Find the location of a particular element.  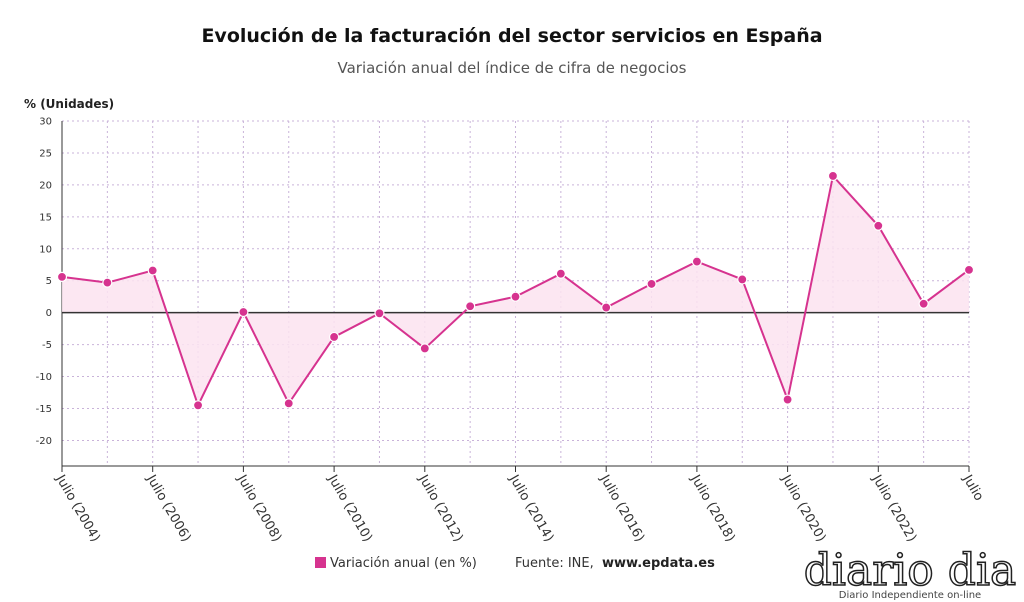

x-tick-label: Julio (2020) is located at coordinates (803, 508).